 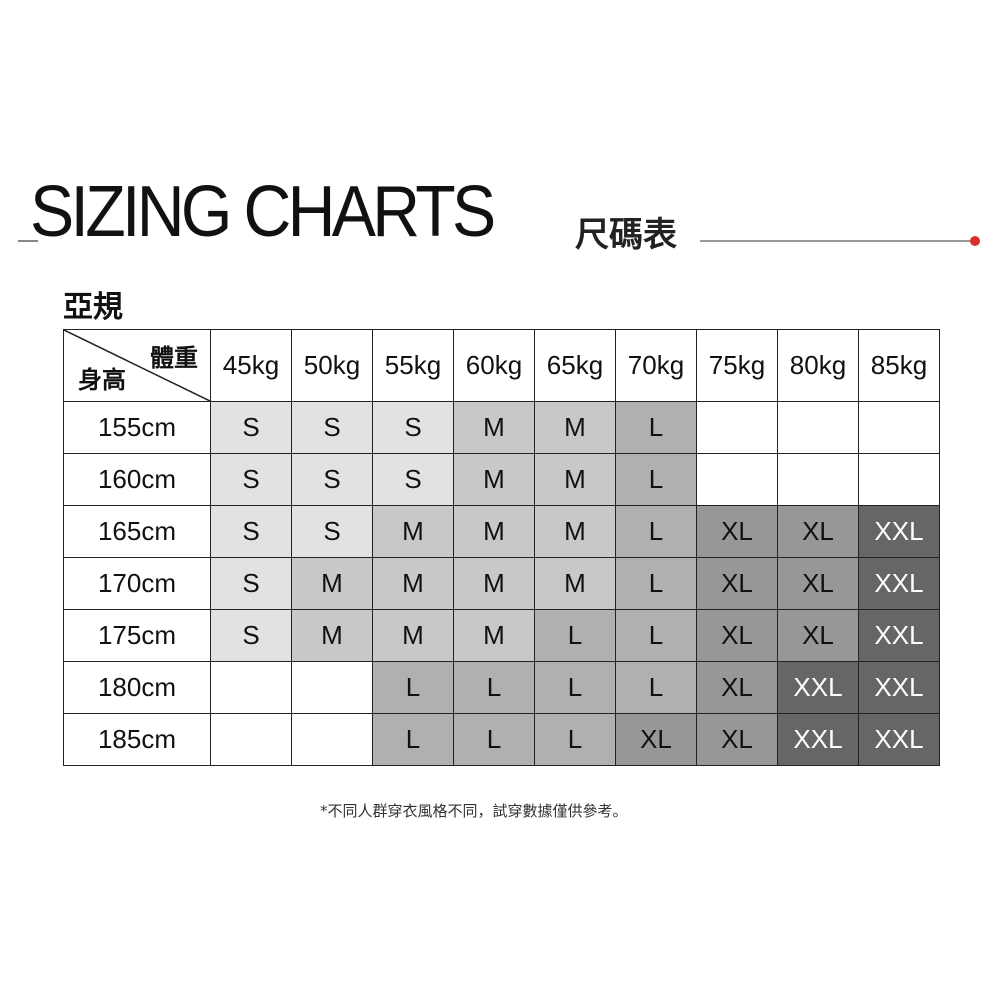 What do you see at coordinates (332, 365) in the screenshot?
I see `column-header: 50kg` at bounding box center [332, 365].